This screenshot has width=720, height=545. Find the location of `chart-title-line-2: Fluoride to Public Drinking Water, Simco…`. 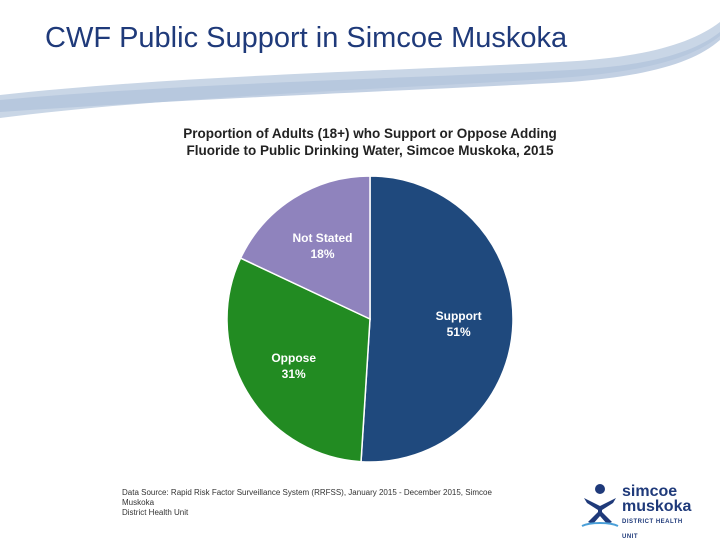

chart-title-line-2: Fluoride to Public Drinking Water, Simco… is located at coordinates (370, 150).